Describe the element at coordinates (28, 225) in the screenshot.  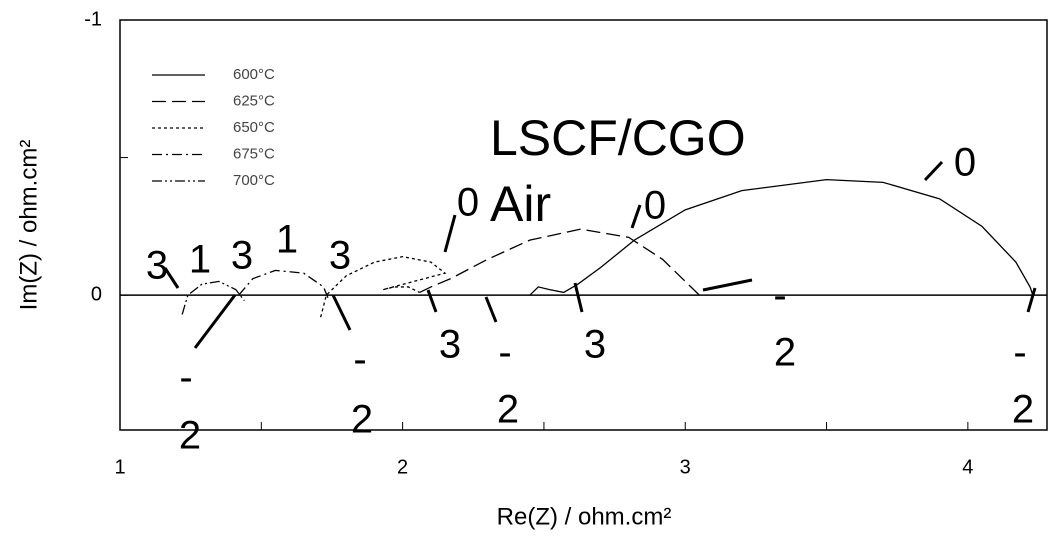
I see `y-axis-label: Im(Z) / ohm.cm²` at that location.